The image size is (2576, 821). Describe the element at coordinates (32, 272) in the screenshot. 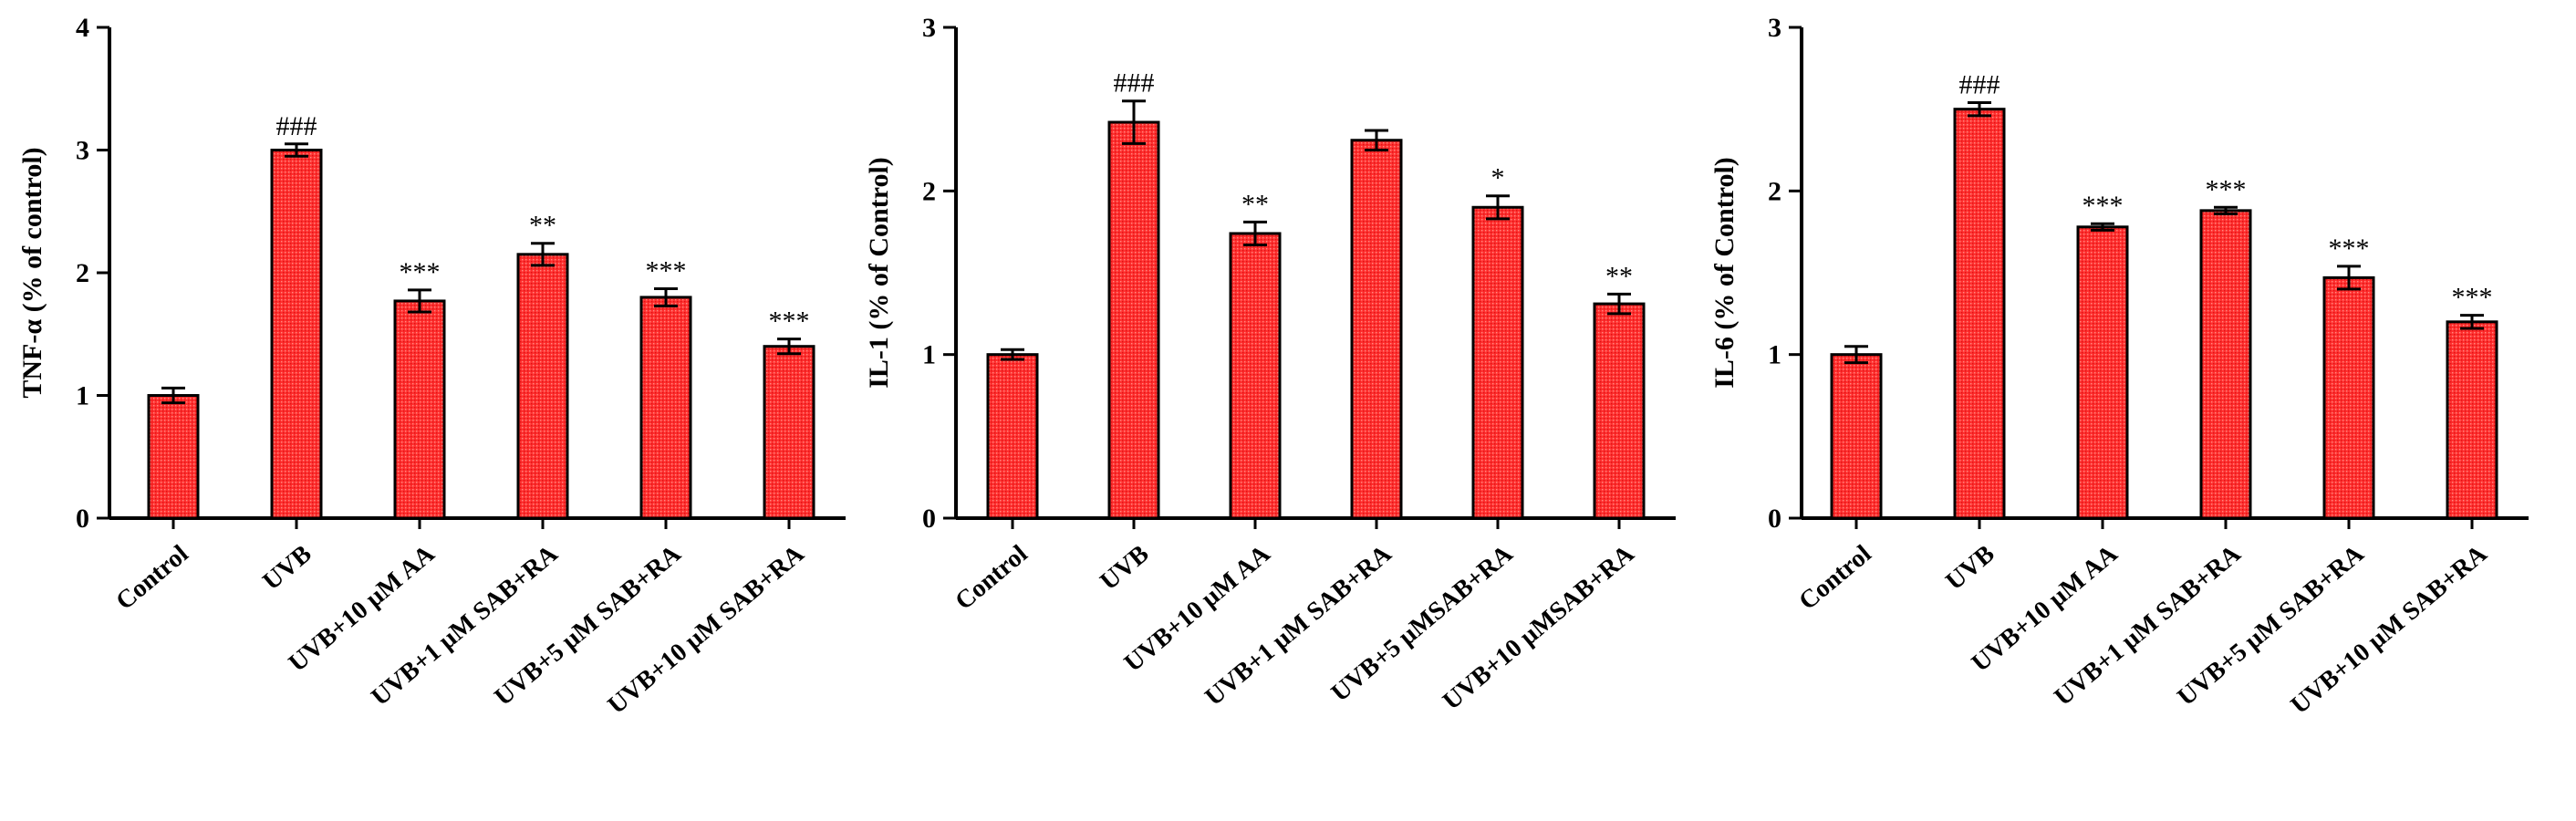

I see `y-axis-label: TNF-α (% of control)` at that location.